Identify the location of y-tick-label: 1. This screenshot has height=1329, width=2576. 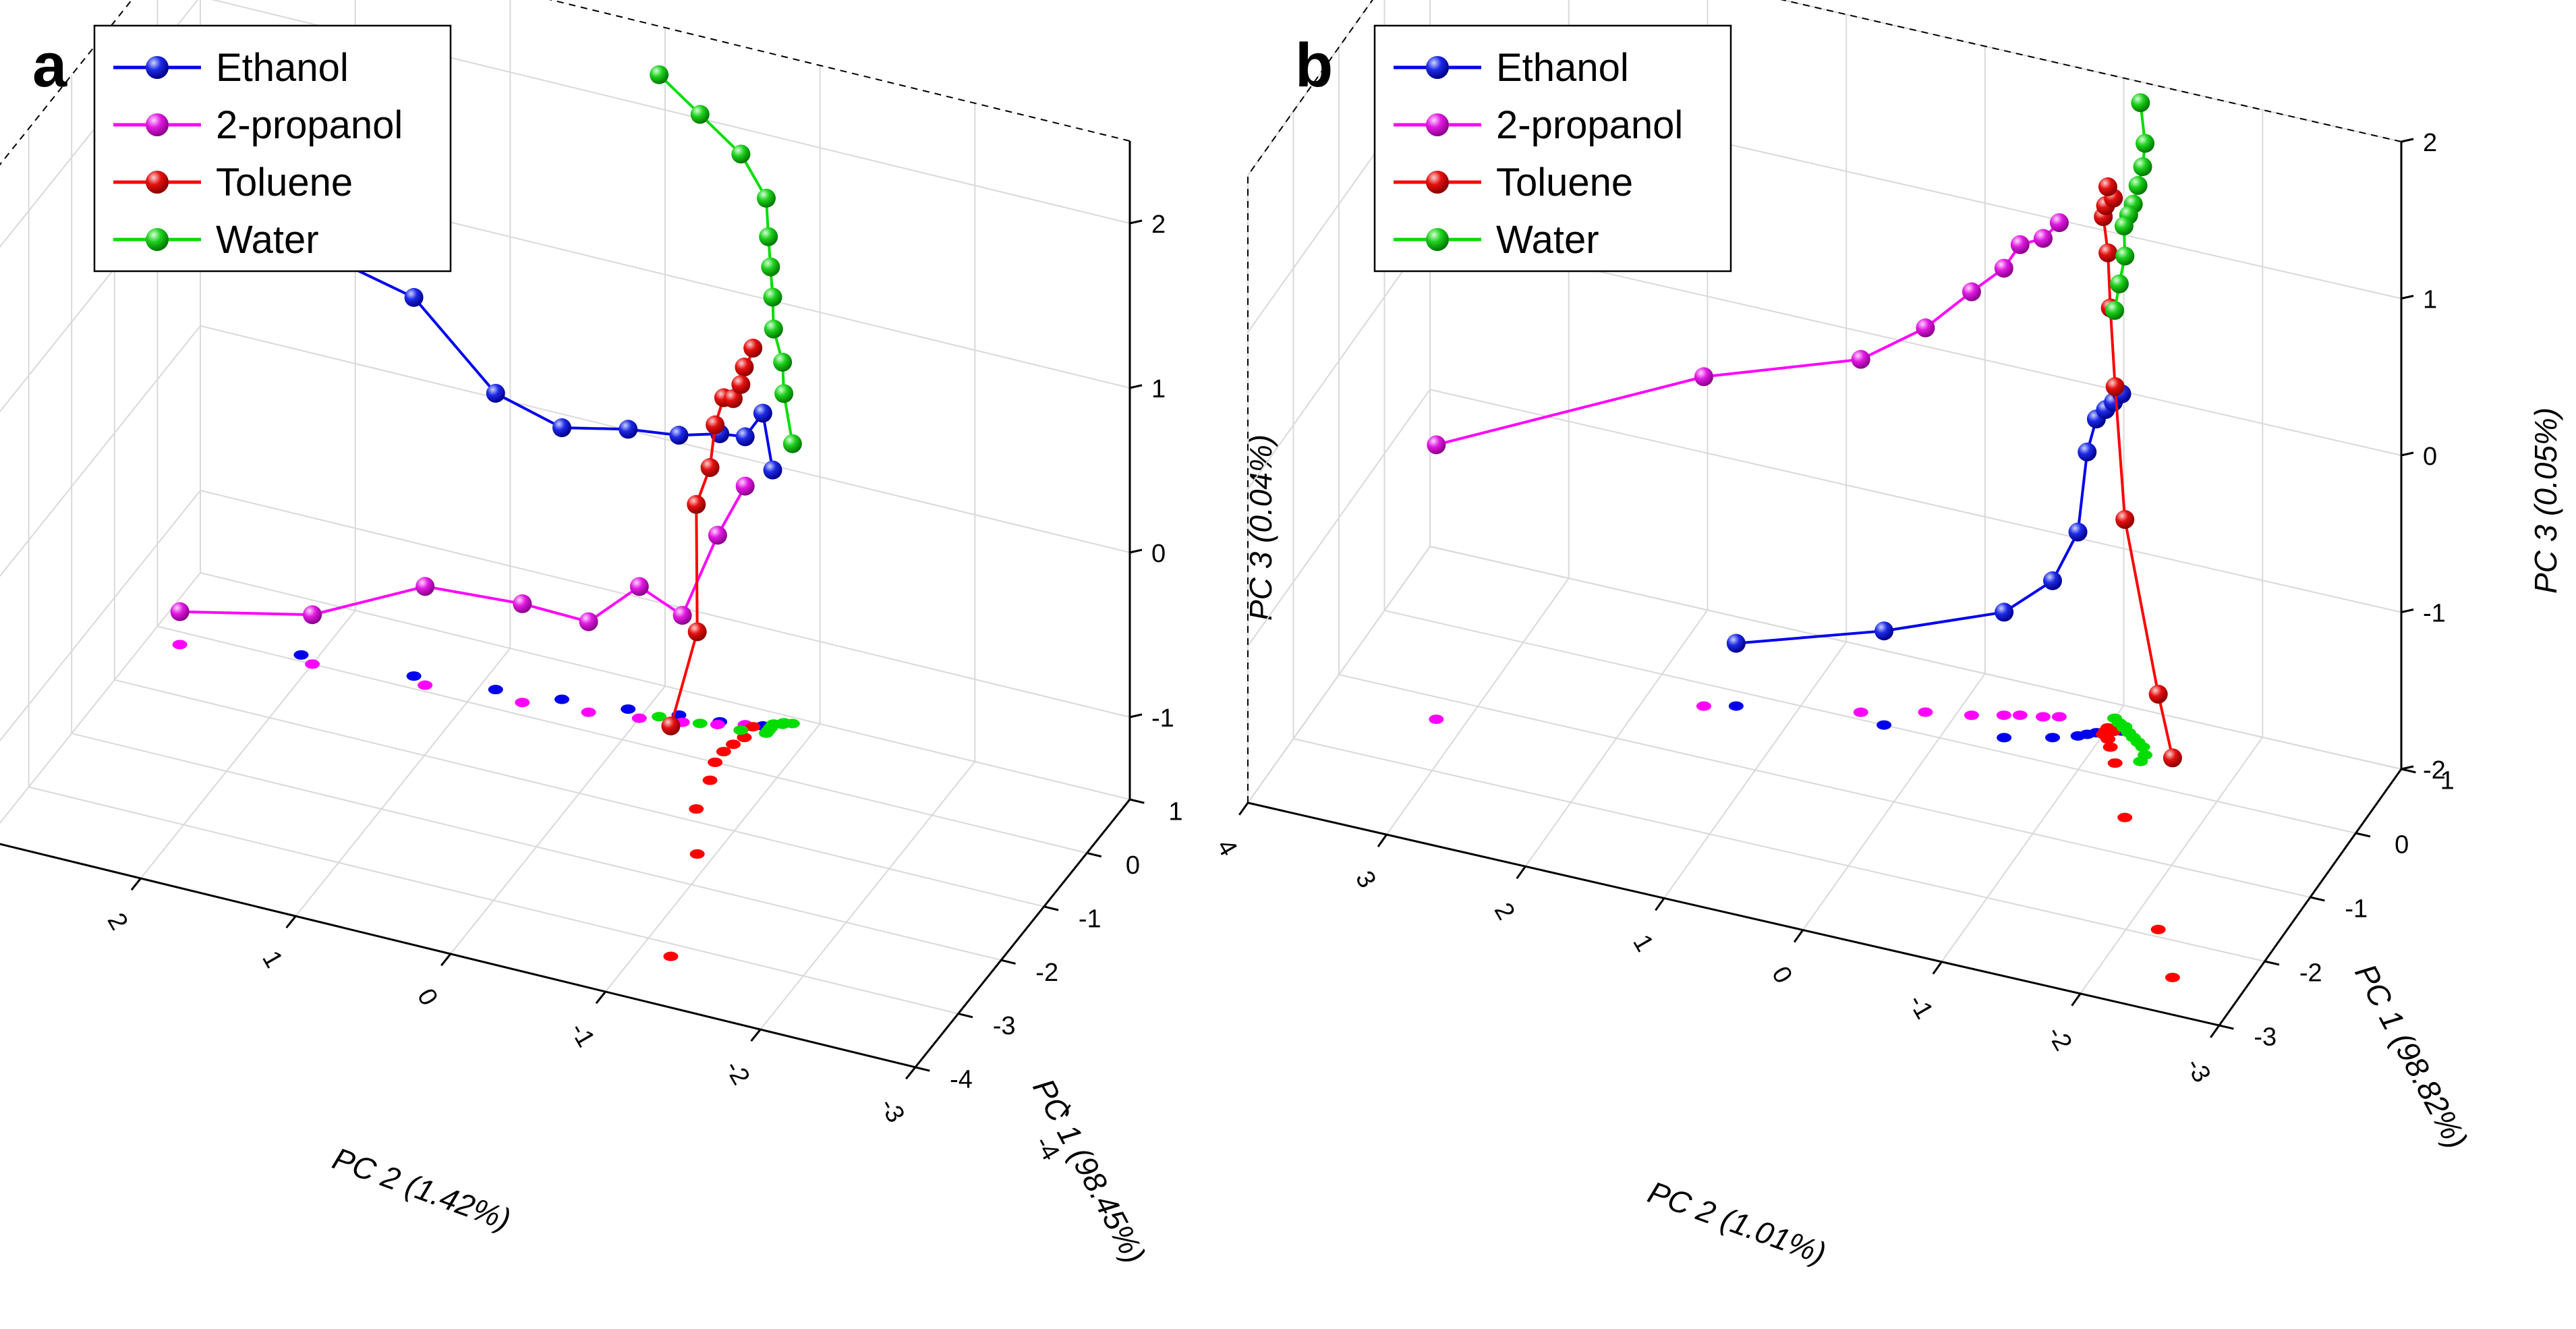
(1643, 943).